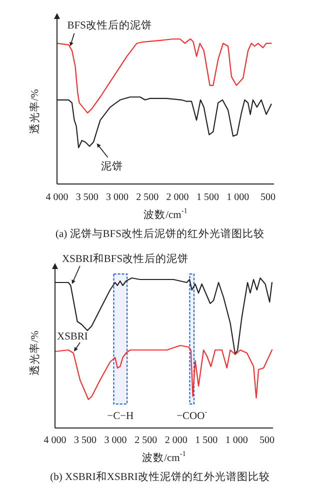 The image size is (320, 493). What do you see at coordinates (109, 24) in the screenshot?
I see `annotation: BFS改性后的泥饼` at bounding box center [109, 24].